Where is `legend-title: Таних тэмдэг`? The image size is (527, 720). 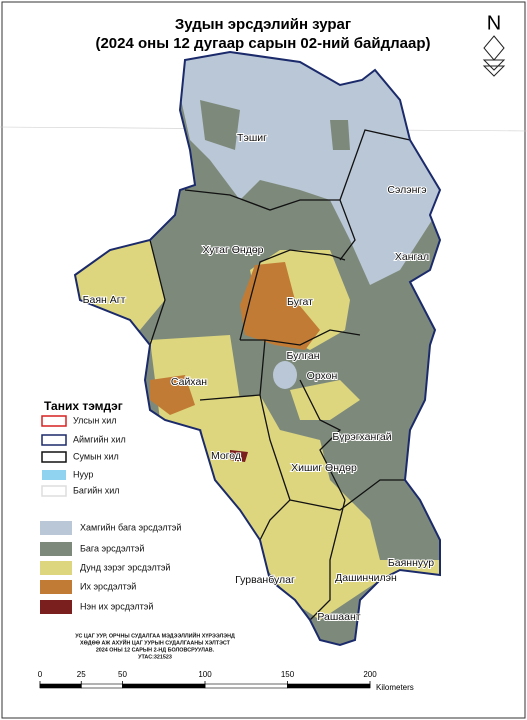 legend-title: Таних тэмдэг is located at coordinates (83, 406).